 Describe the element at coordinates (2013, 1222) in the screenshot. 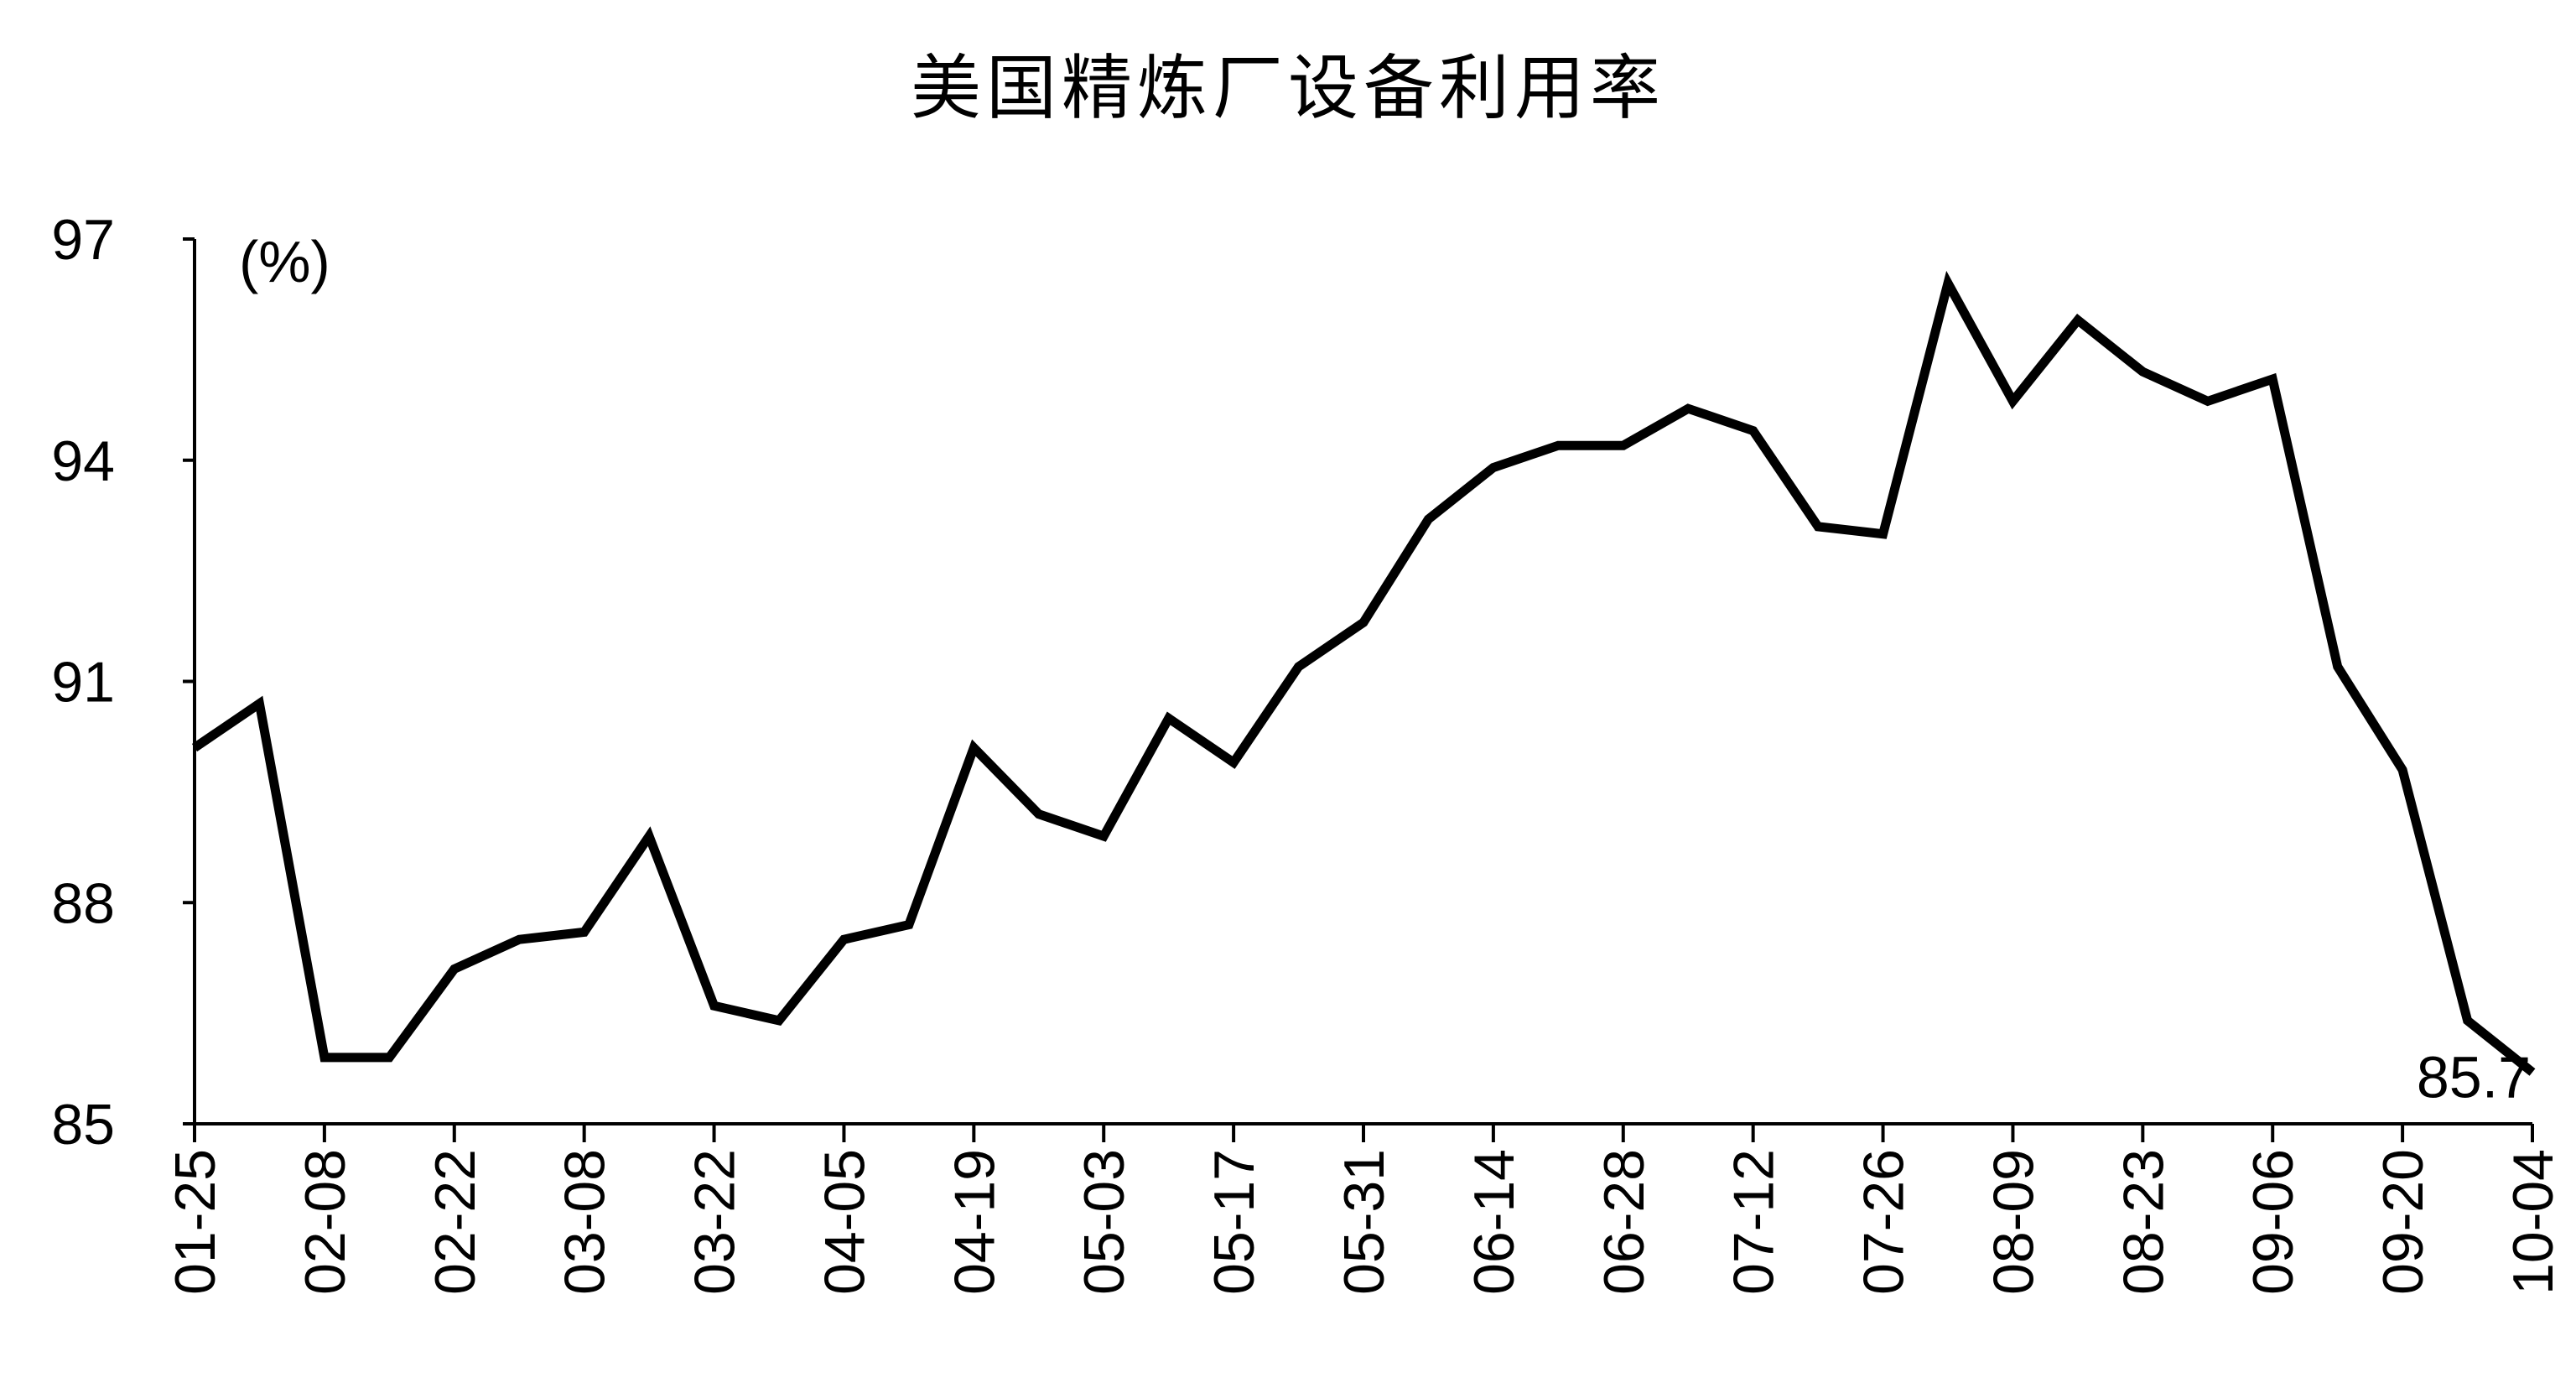

I see `x-tick-label: 08-09` at that location.